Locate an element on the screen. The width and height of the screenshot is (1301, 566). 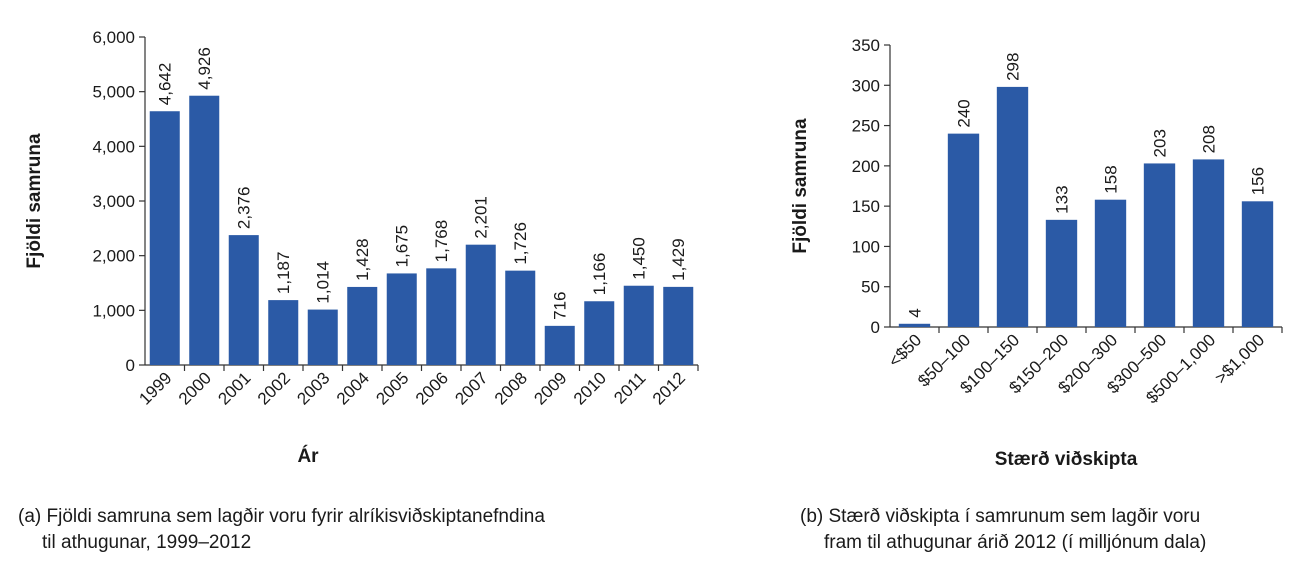
y-tick-label: 6,000 is located at coordinates (113, 37).